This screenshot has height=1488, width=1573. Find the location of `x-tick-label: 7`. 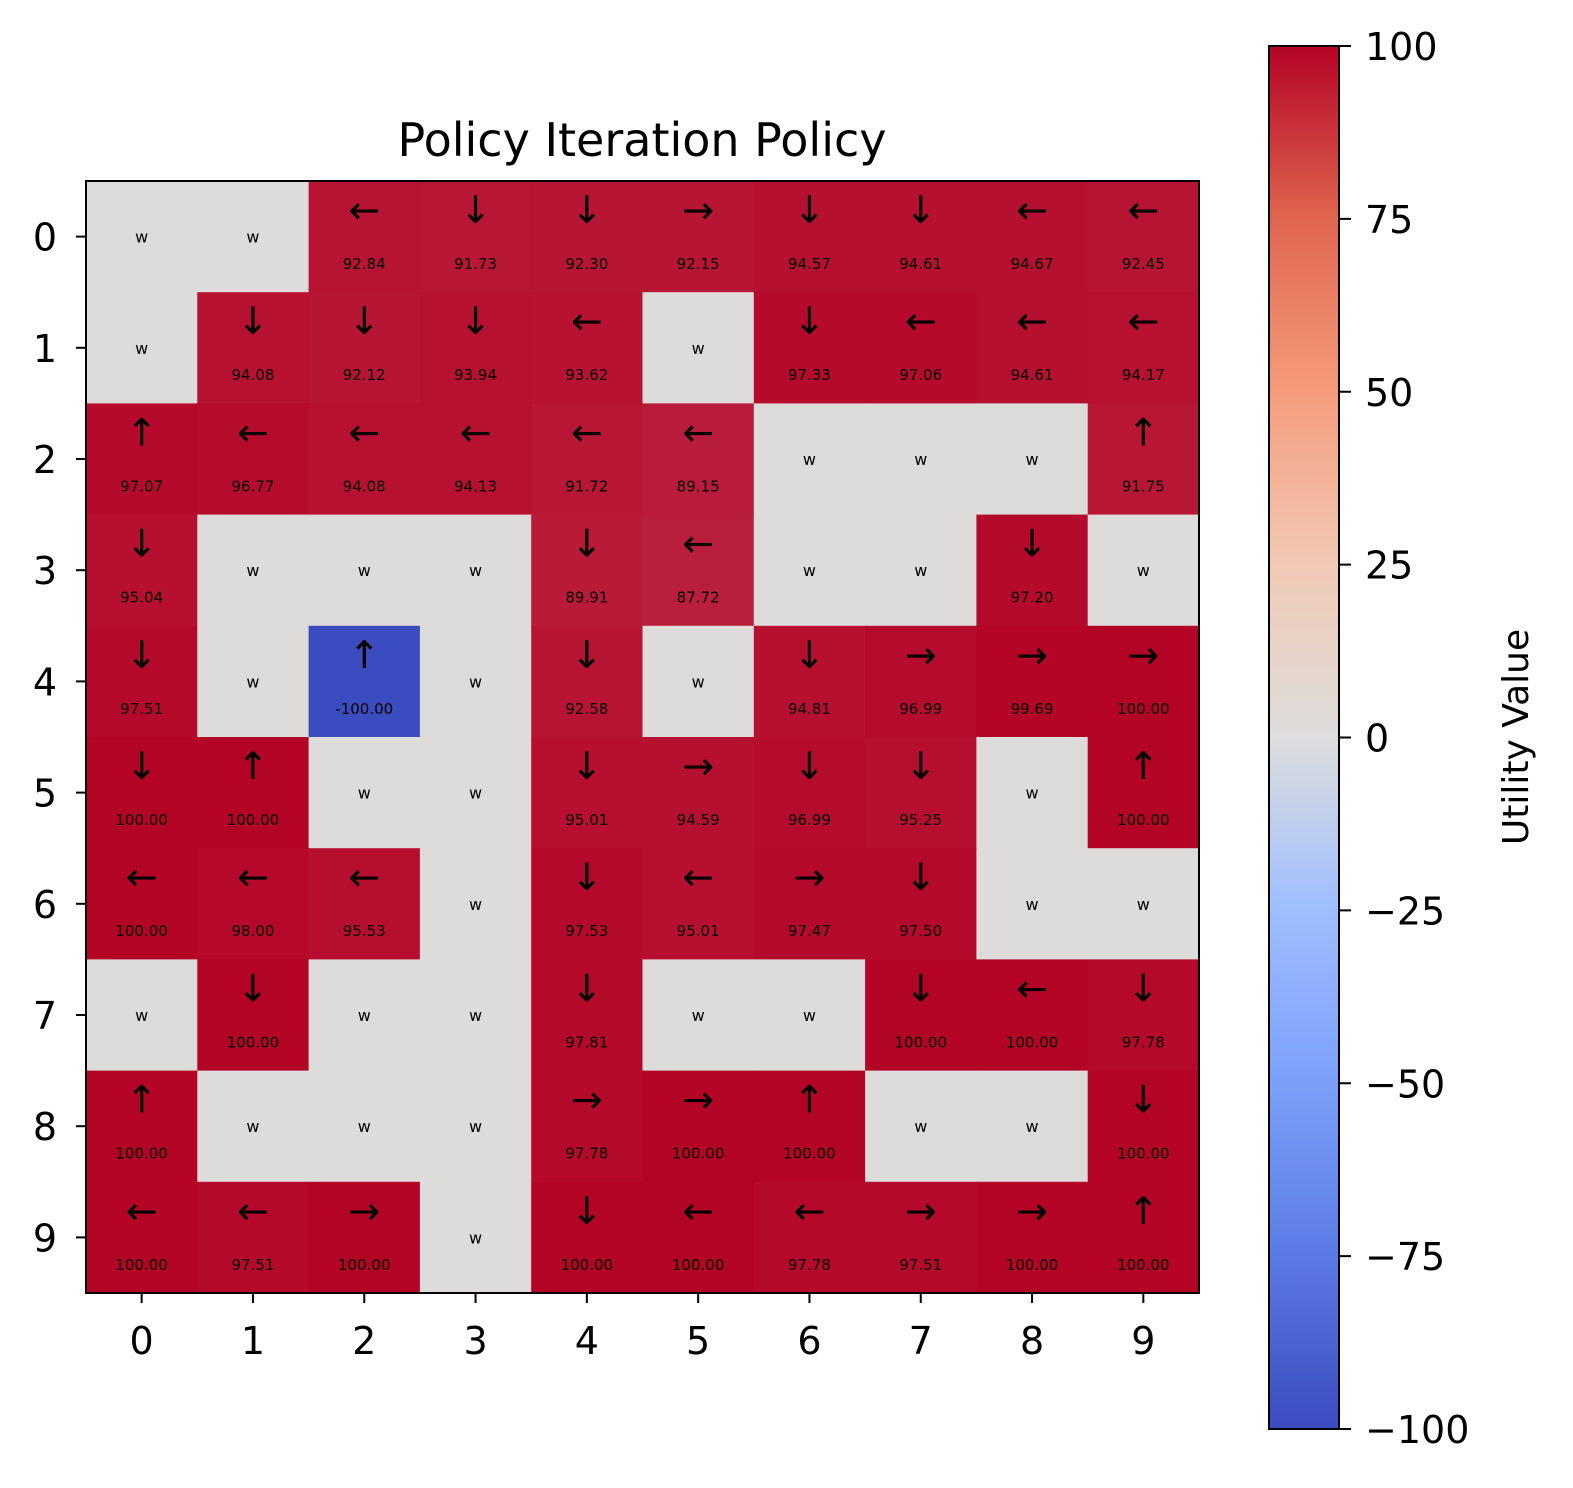

x-tick-label: 7 is located at coordinates (921, 1341).